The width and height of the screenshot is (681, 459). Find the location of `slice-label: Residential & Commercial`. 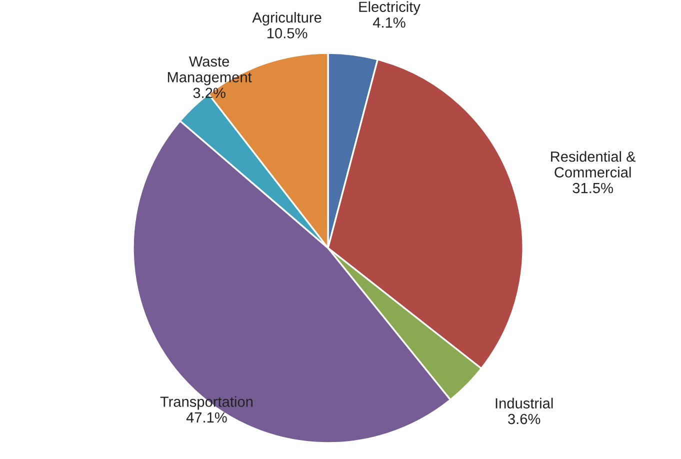

slice-label: Residential & Commercial is located at coordinates (593, 164).